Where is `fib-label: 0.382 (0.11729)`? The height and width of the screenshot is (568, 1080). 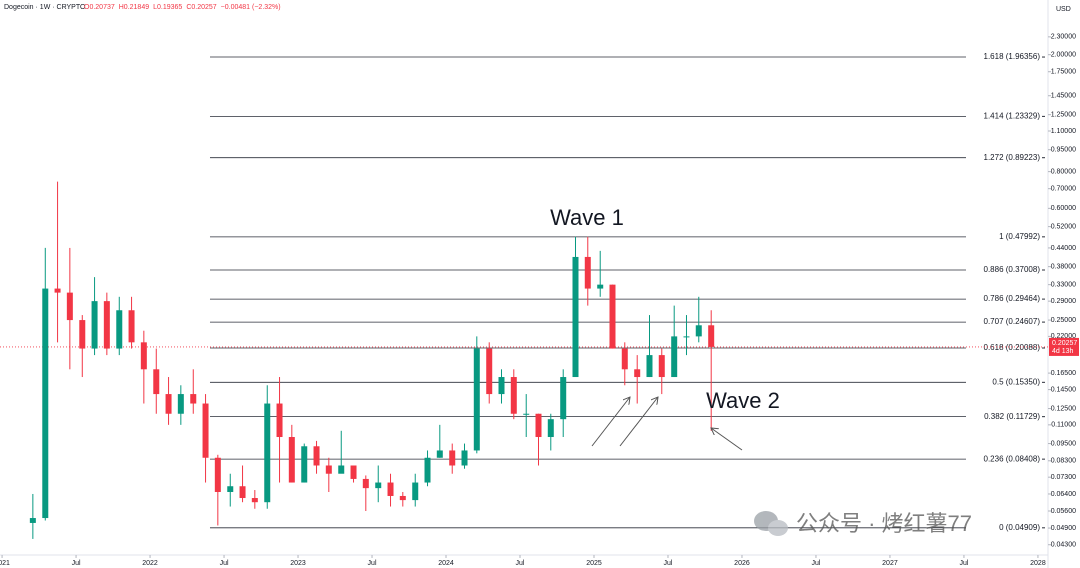 fib-label: 0.382 (0.11729) is located at coordinates (1012, 416).